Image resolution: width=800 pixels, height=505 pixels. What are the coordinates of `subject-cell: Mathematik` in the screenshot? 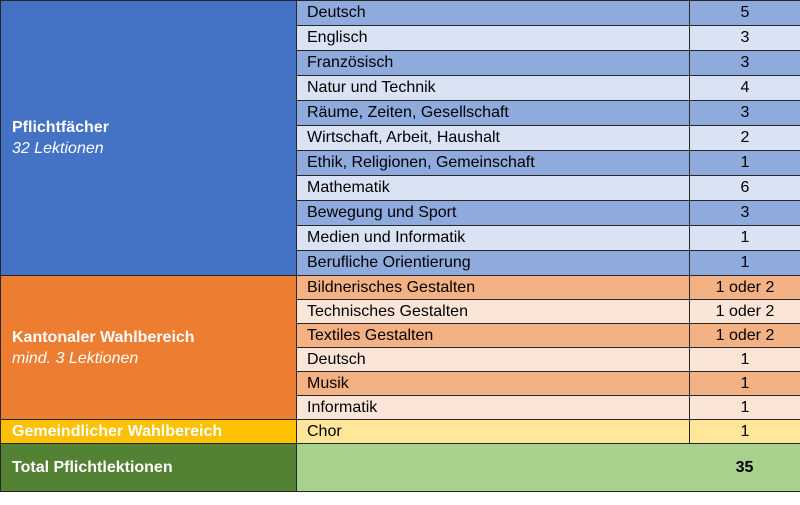 It's located at (493, 188).